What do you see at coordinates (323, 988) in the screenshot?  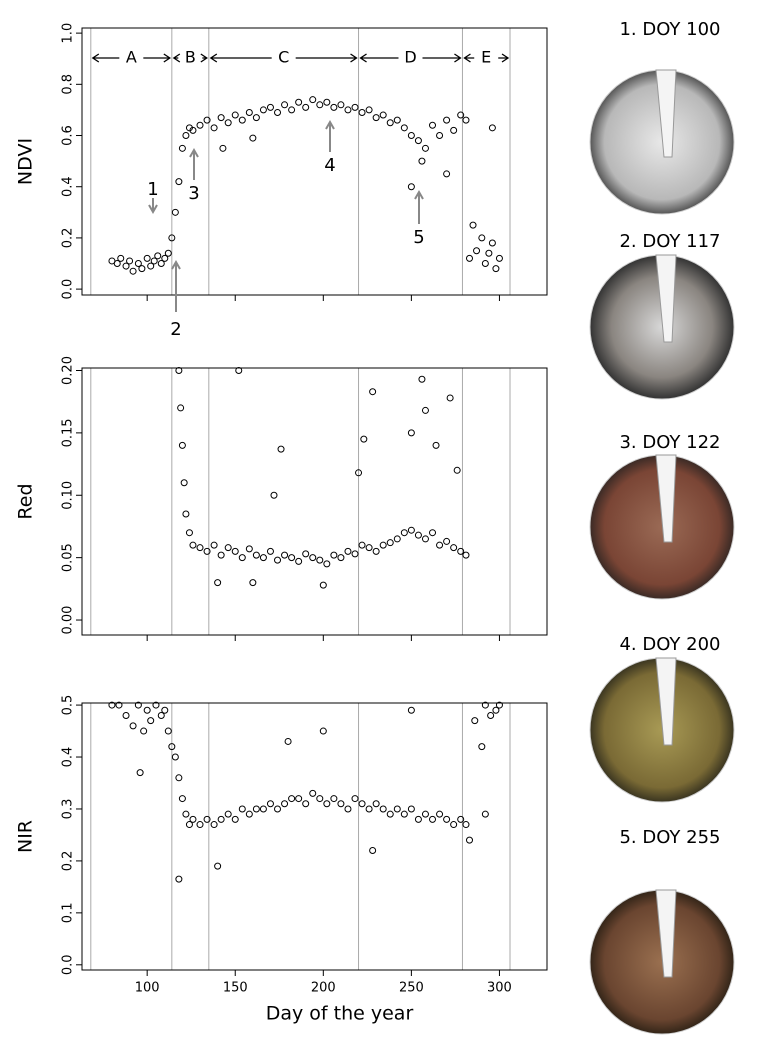 I see `x-tick-label: 200` at bounding box center [323, 988].